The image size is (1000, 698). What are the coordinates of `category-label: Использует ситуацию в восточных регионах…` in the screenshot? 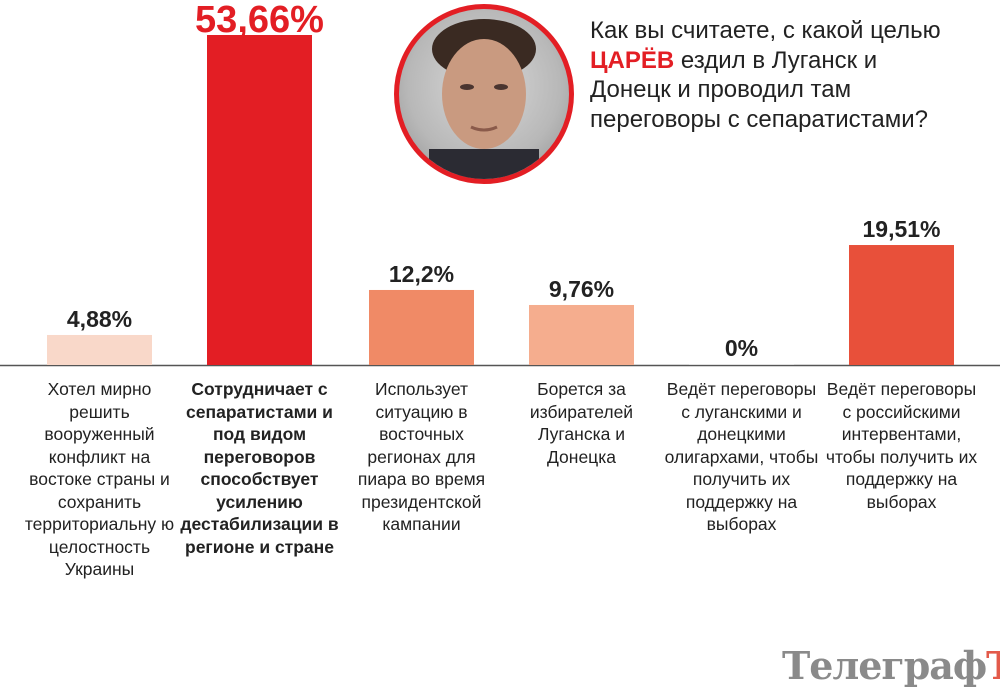 It's located at (421, 456).